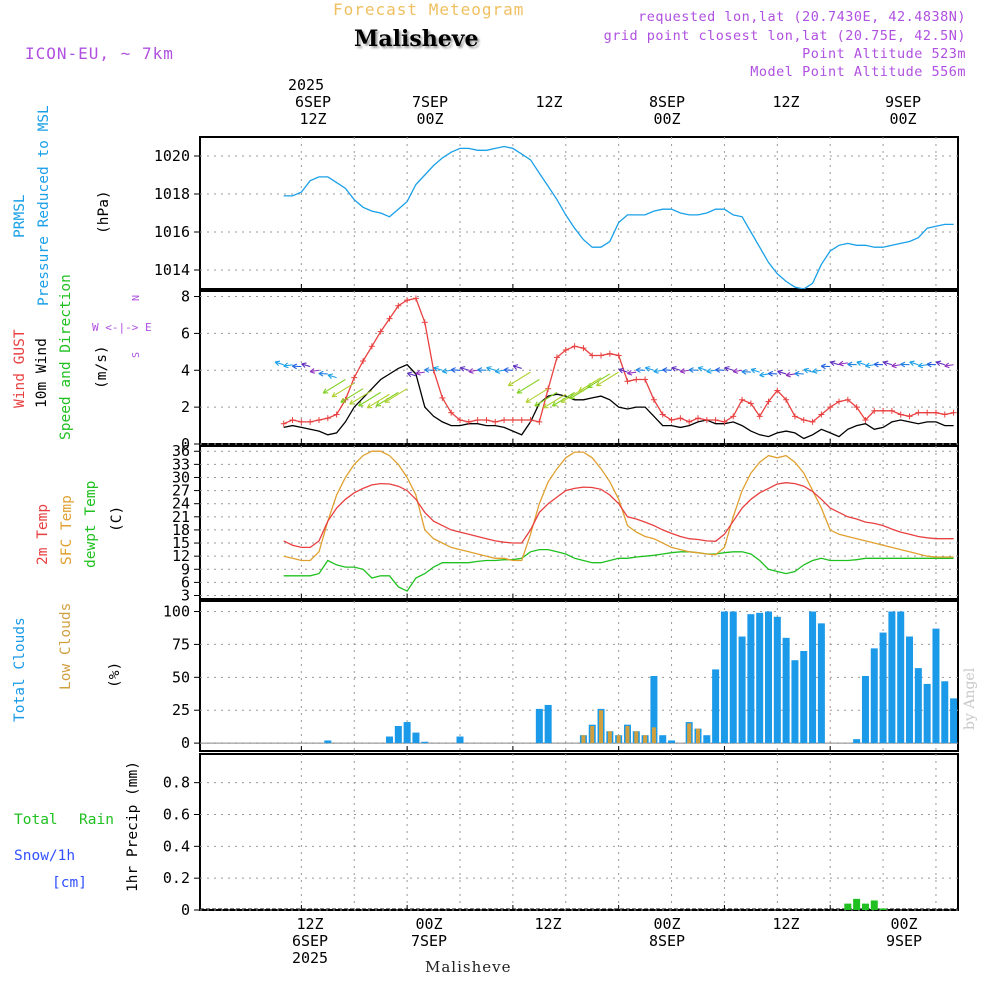 This screenshot has width=1000, height=1000. I want to click on pressure-label-2: Pressure Reduced to MSL, so click(44, 205).